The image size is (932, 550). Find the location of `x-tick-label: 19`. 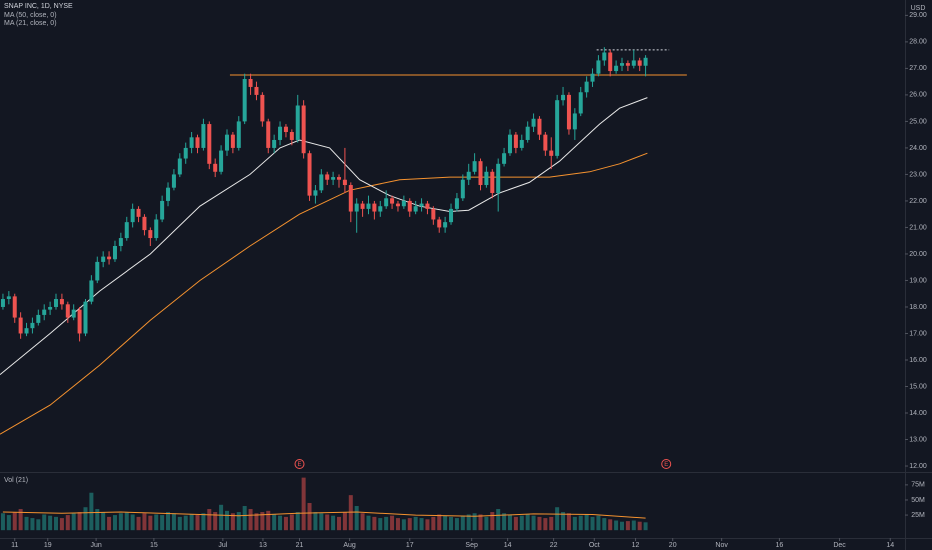

x-tick-label: 19 is located at coordinates (48, 545).